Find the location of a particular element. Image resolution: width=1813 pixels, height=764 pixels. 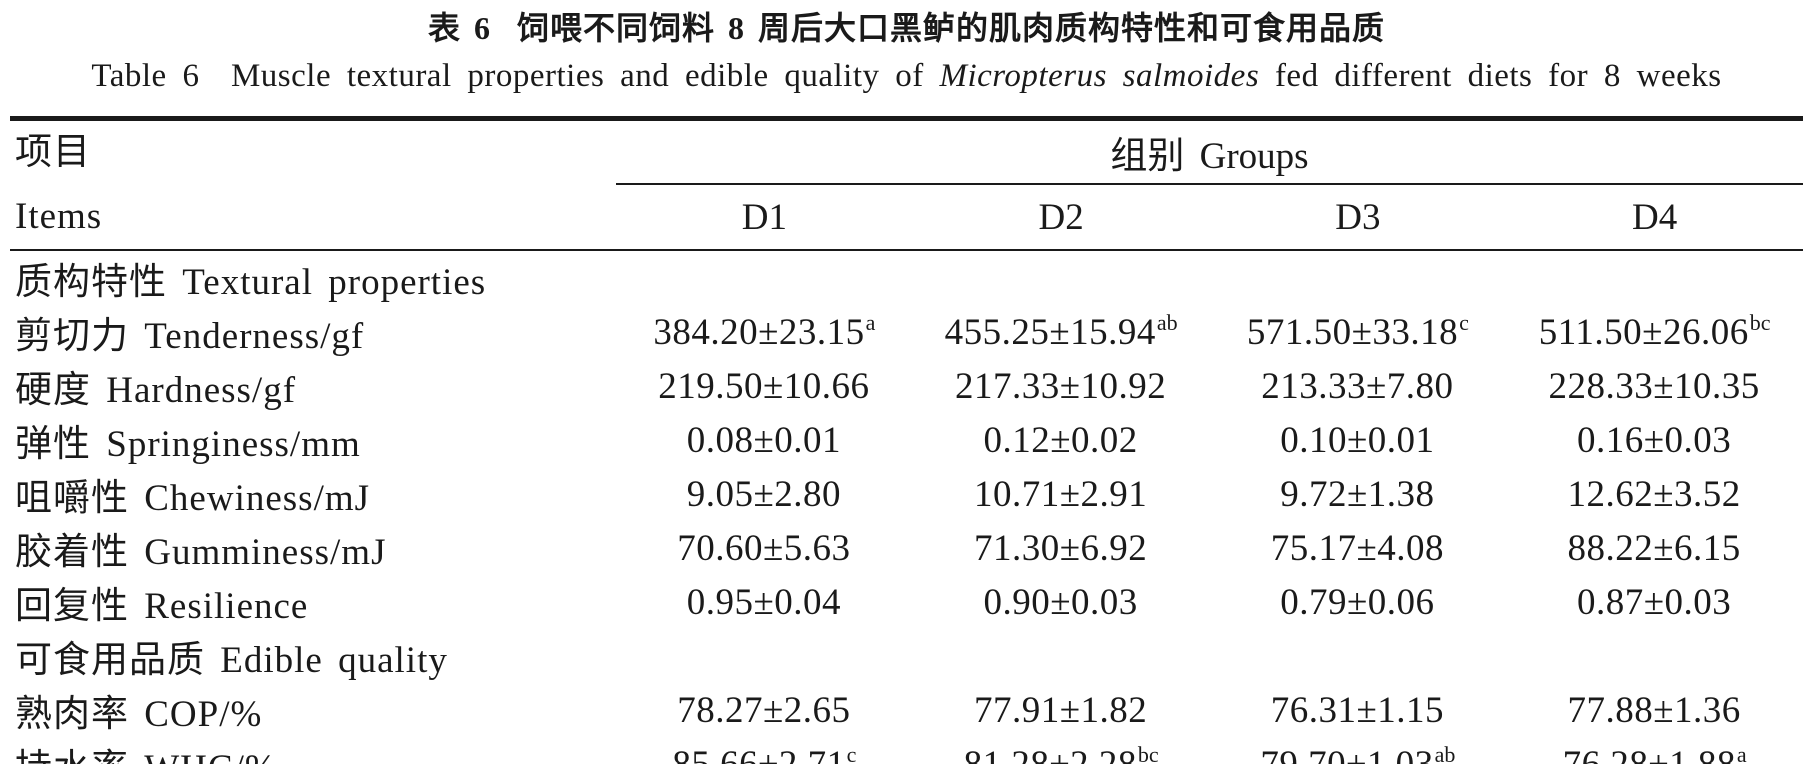

value-text: 0.79±0.06 is located at coordinates (1357, 602).